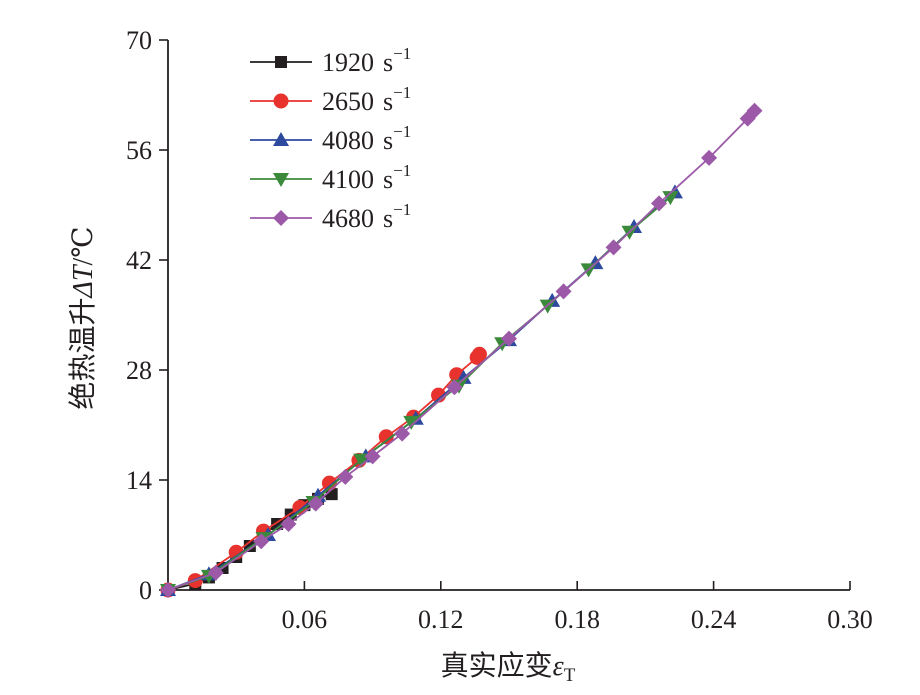  Describe the element at coordinates (83, 245) in the screenshot. I see `y-axis-title-unit: /℃` at that location.